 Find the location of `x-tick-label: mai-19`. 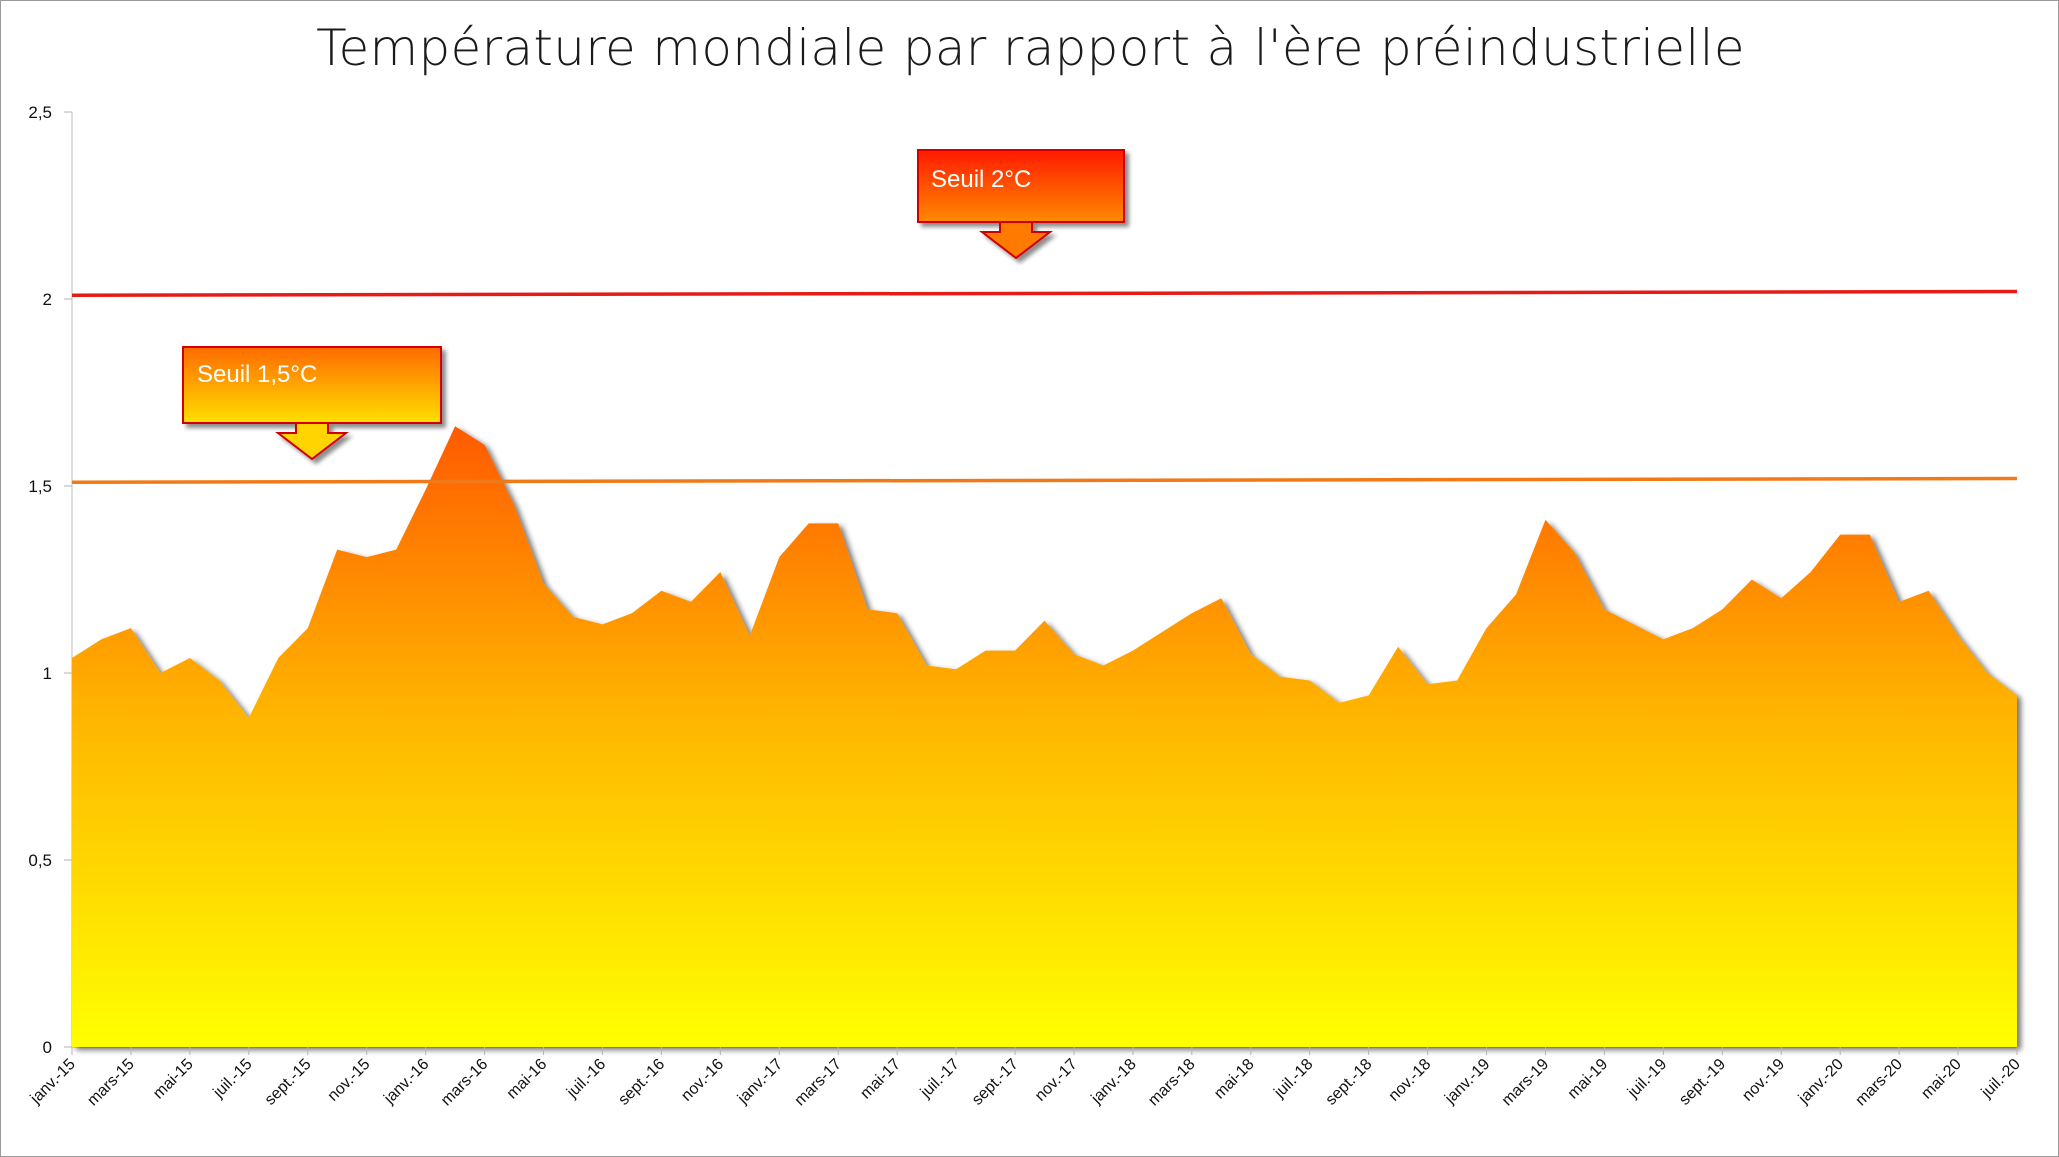

x-tick-label: mai-19 is located at coordinates (1588, 1079).